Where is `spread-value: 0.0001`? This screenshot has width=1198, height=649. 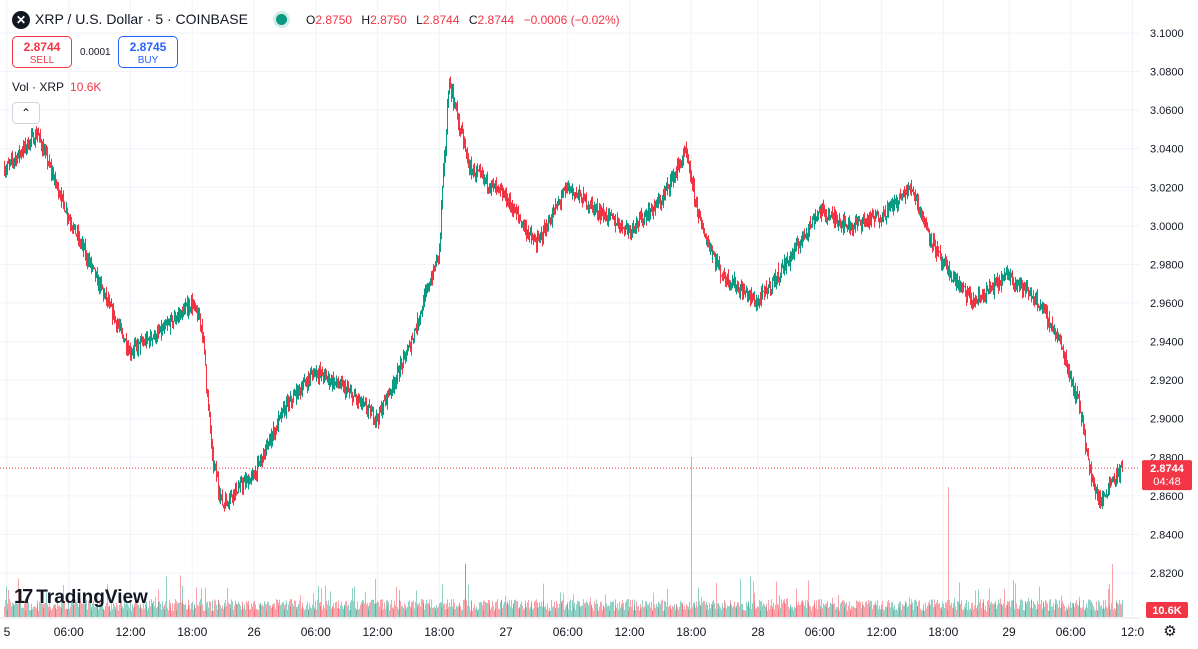 spread-value: 0.0001 is located at coordinates (95, 52).